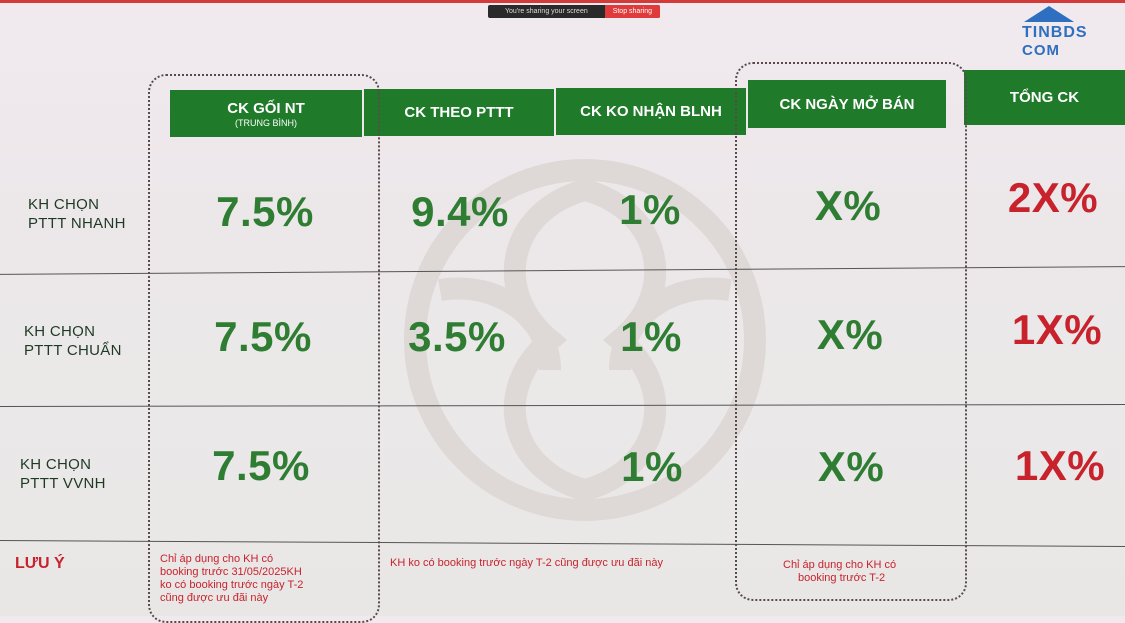 The image size is (1125, 623). I want to click on note-line: cũng được ưu đãi này, so click(214, 598).